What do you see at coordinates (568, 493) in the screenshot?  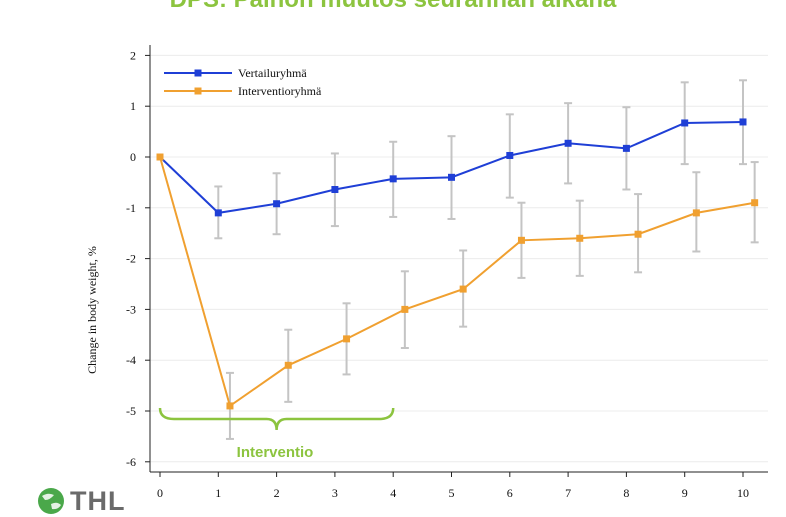 I see `x-tick-label: 7` at bounding box center [568, 493].